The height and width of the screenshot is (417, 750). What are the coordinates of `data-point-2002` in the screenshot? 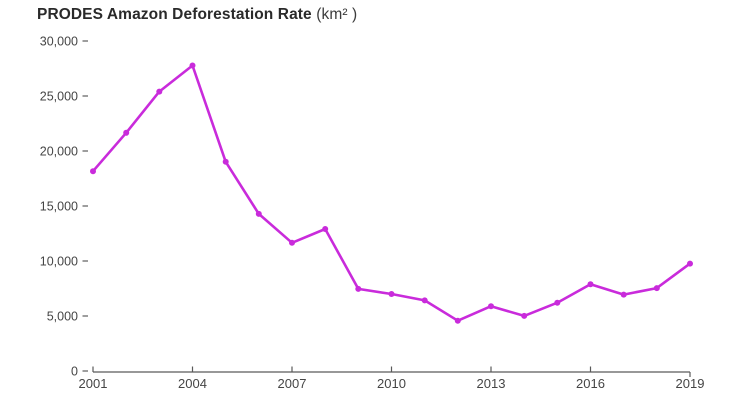 It's located at (126, 132).